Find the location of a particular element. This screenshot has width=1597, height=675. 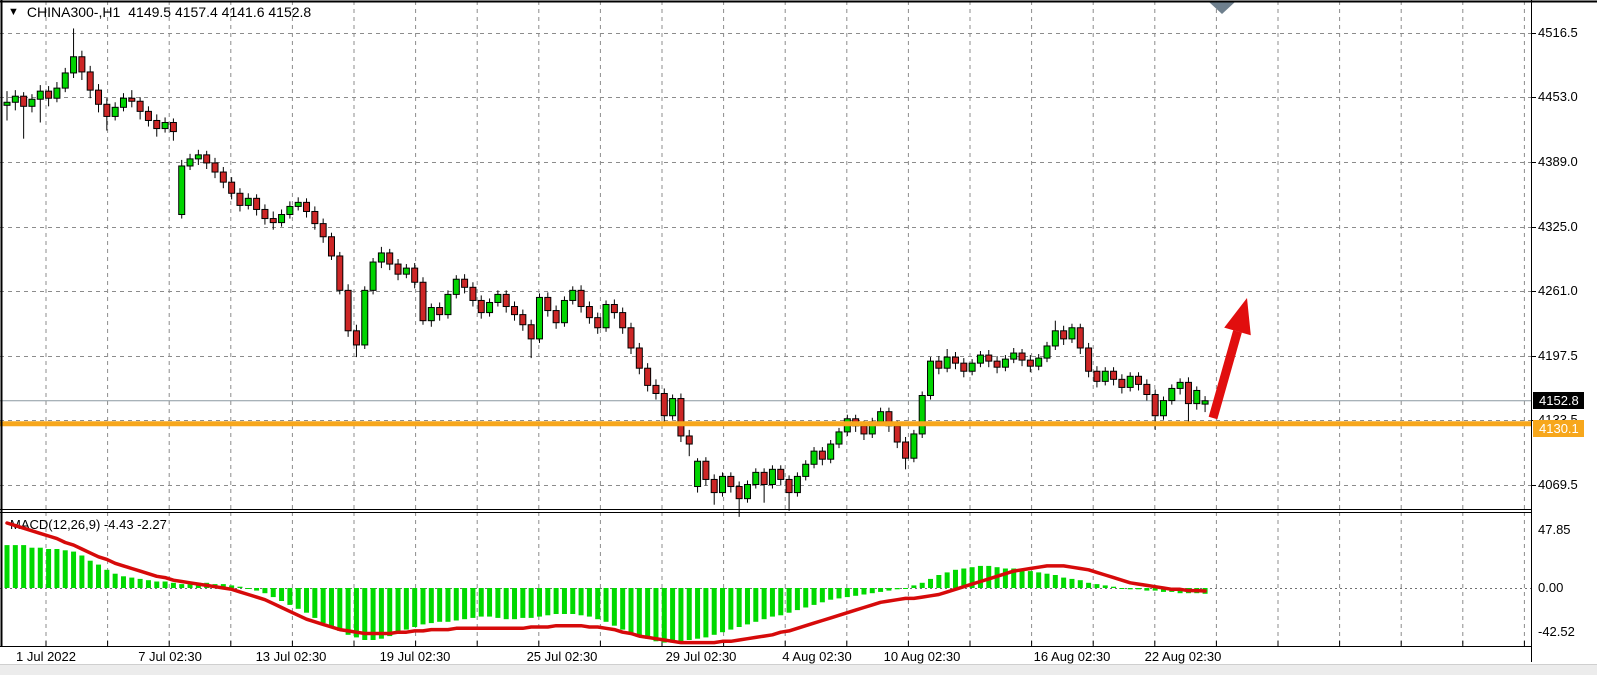

time-tick-label: 22 Aug 02:30 is located at coordinates (1183, 656).